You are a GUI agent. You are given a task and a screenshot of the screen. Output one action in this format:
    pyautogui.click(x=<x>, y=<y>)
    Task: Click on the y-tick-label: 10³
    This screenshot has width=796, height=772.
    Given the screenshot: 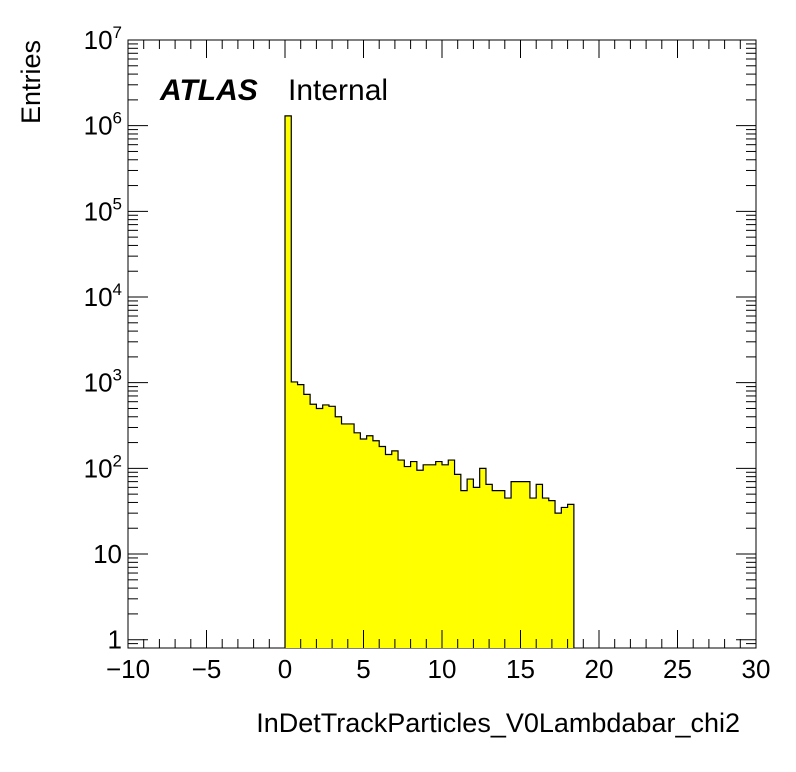 What is the action you would take?
    pyautogui.click(x=103, y=382)
    